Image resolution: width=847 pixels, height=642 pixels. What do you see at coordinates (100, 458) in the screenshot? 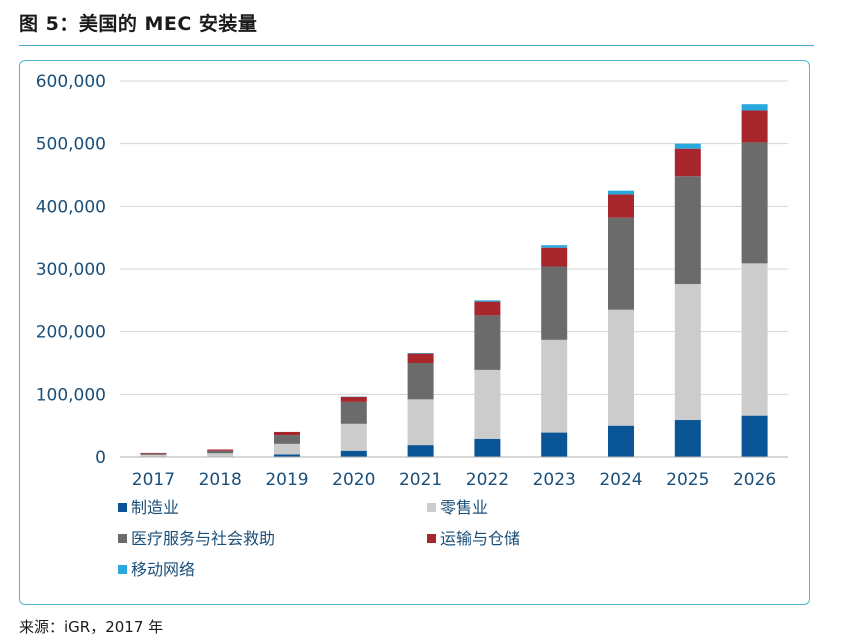
I see `y-tick-label: 0` at bounding box center [100, 458].